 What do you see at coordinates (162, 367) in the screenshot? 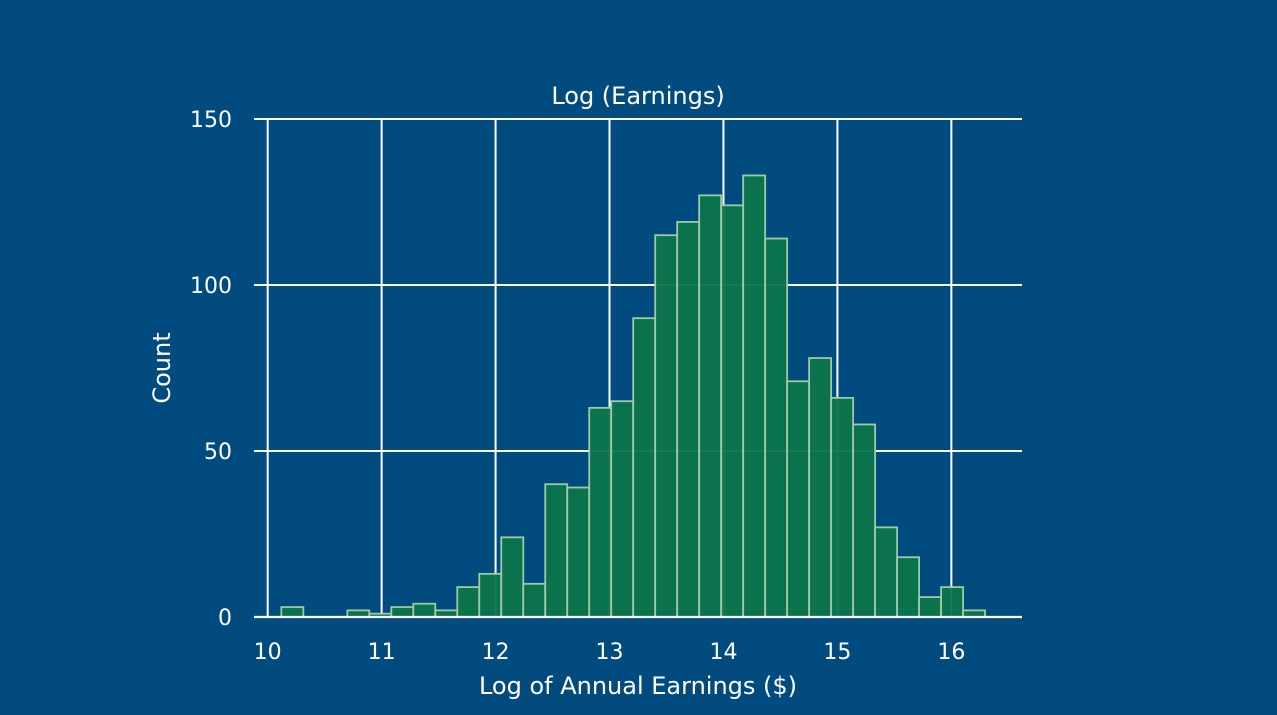
I see `y-axis-label: Count` at bounding box center [162, 367].